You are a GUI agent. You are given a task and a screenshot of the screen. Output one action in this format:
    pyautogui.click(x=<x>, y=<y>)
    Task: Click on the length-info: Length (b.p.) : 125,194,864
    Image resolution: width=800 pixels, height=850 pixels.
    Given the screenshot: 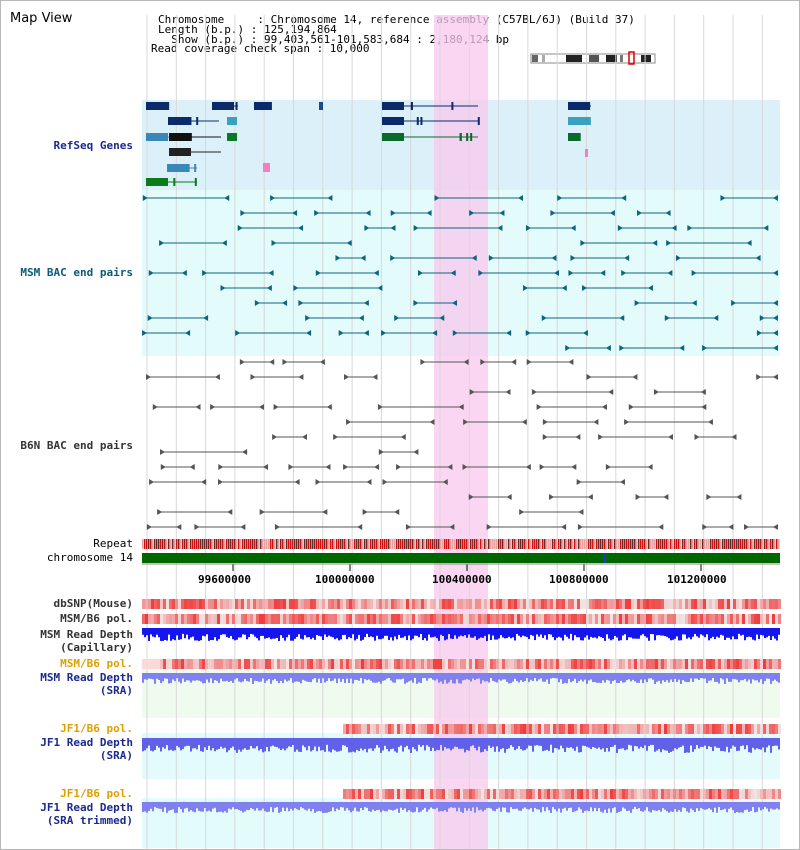 What is the action you would take?
    pyautogui.click(x=247, y=29)
    